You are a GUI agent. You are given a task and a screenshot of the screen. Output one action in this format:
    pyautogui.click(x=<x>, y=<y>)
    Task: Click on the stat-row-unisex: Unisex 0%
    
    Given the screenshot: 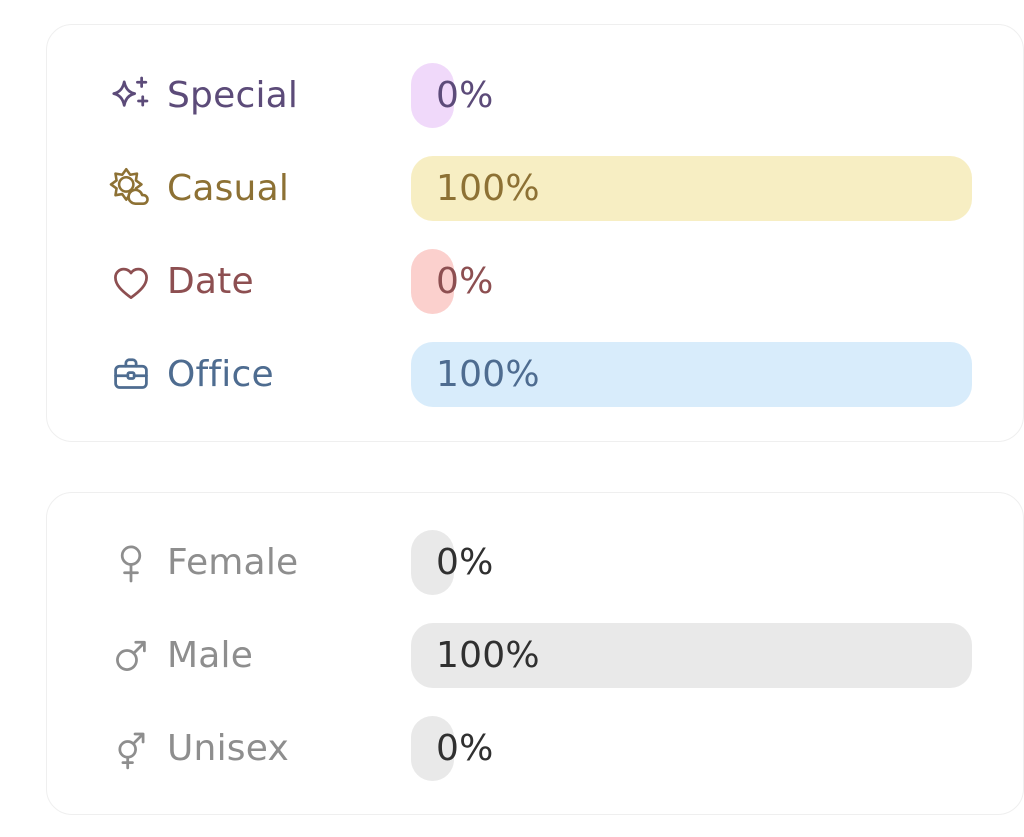 What is the action you would take?
    pyautogui.click(x=535, y=748)
    